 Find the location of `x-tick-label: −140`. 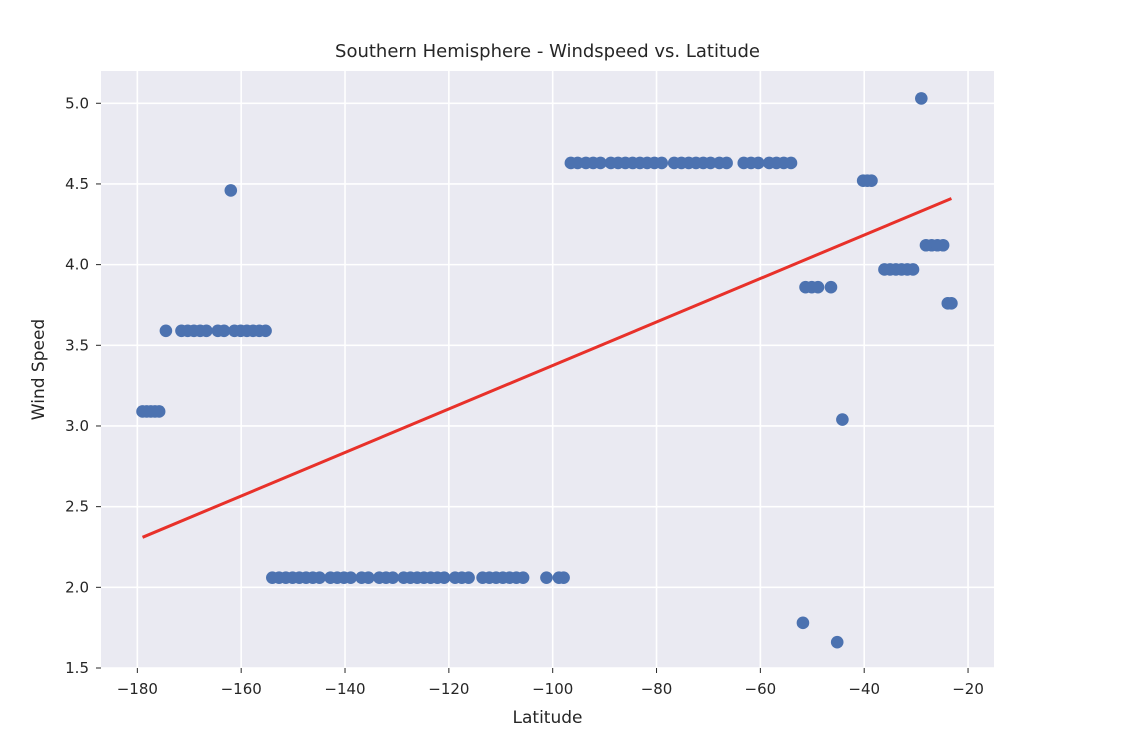

x-tick-label: −140 is located at coordinates (344, 689).